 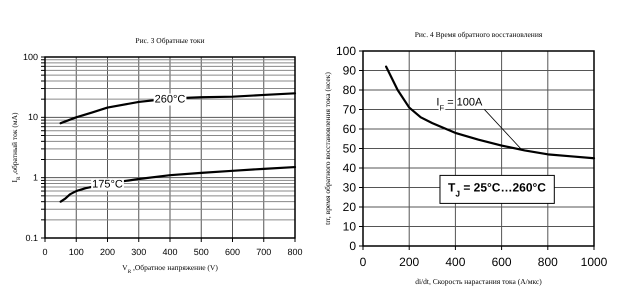 What do you see at coordinates (349, 109) in the screenshot?
I see `y-tick-label: 70` at bounding box center [349, 109].